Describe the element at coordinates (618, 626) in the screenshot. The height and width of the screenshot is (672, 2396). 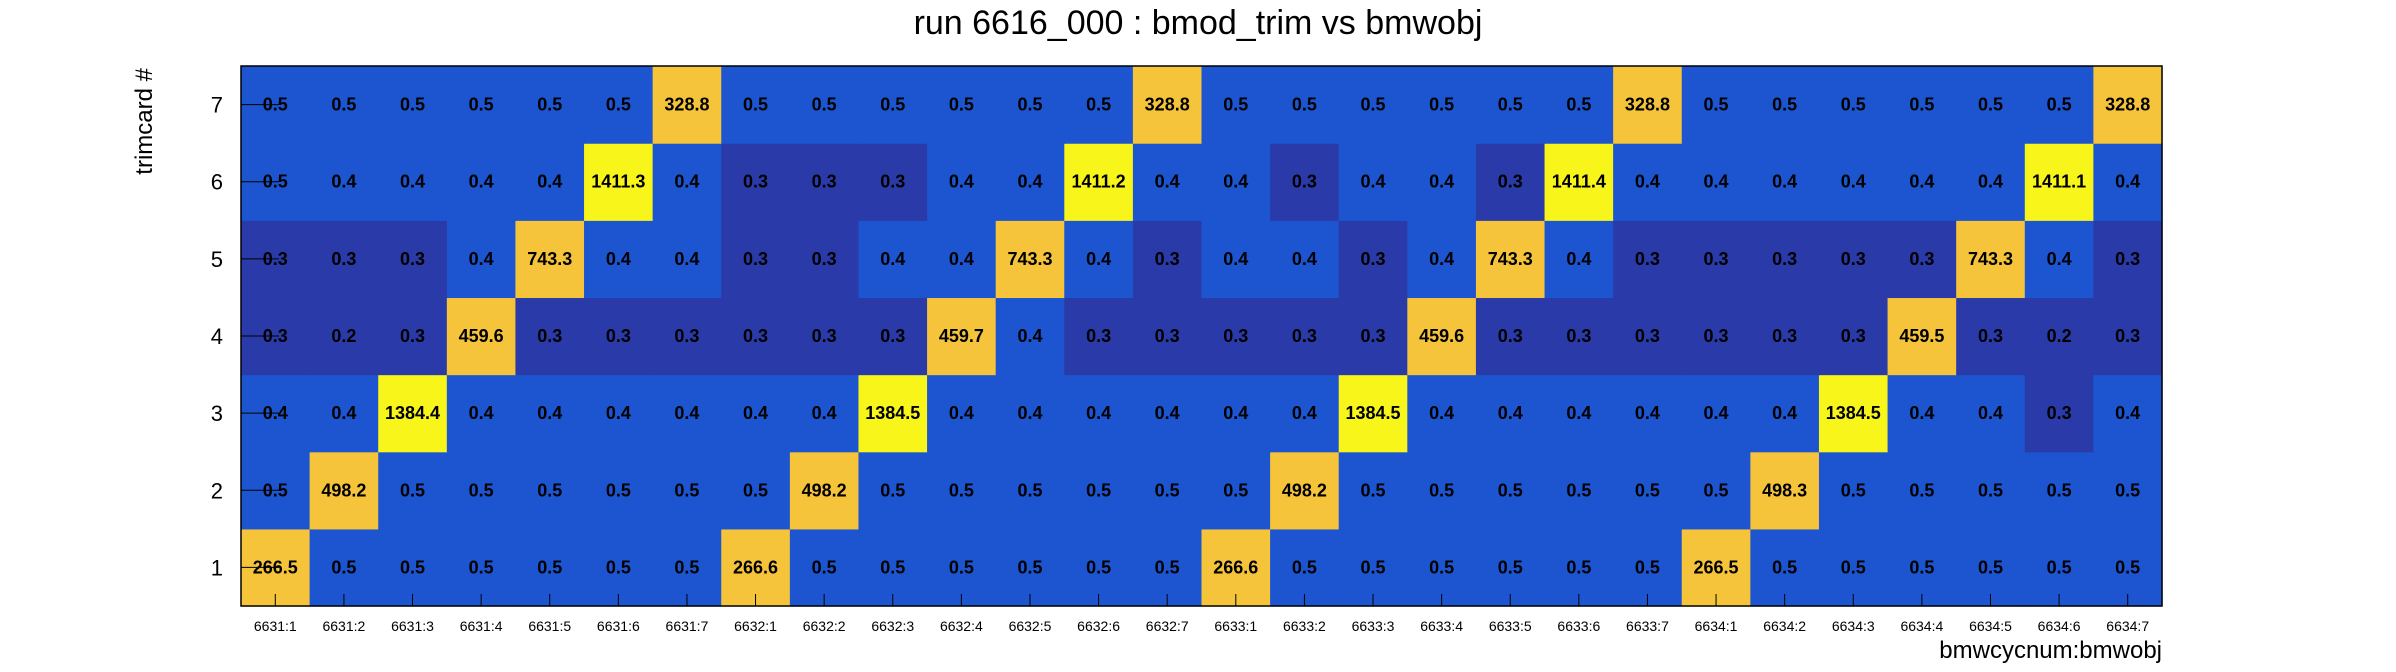
I see `x-tick-label: 6631:6` at that location.